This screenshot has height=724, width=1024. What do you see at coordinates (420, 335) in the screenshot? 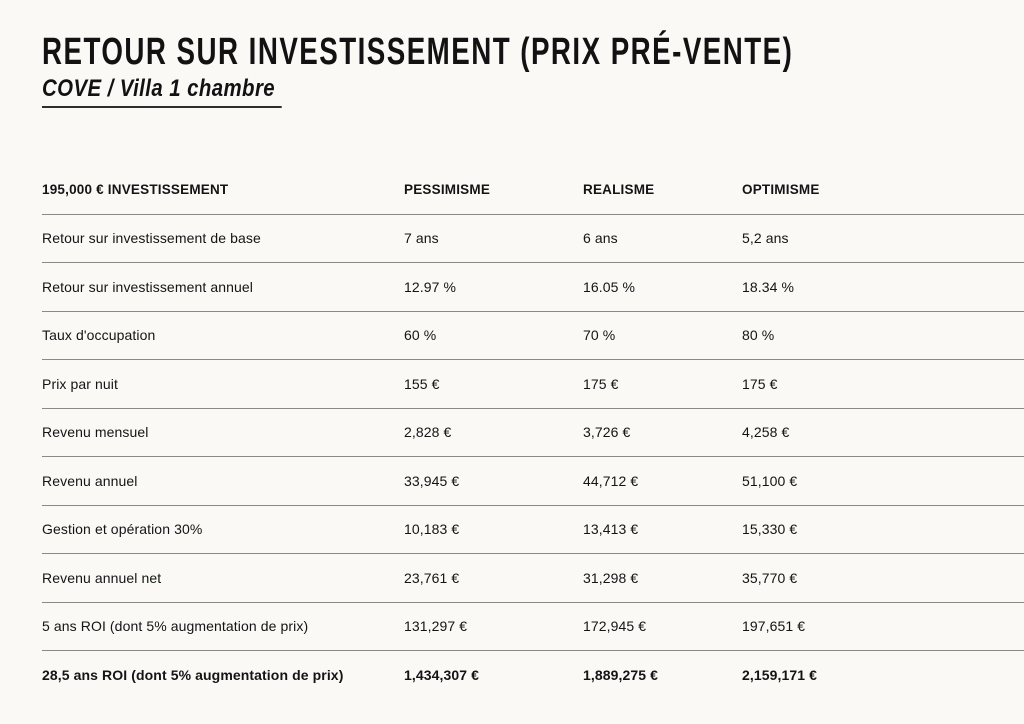
I see `cell-pessimisme: 60 %` at bounding box center [420, 335].